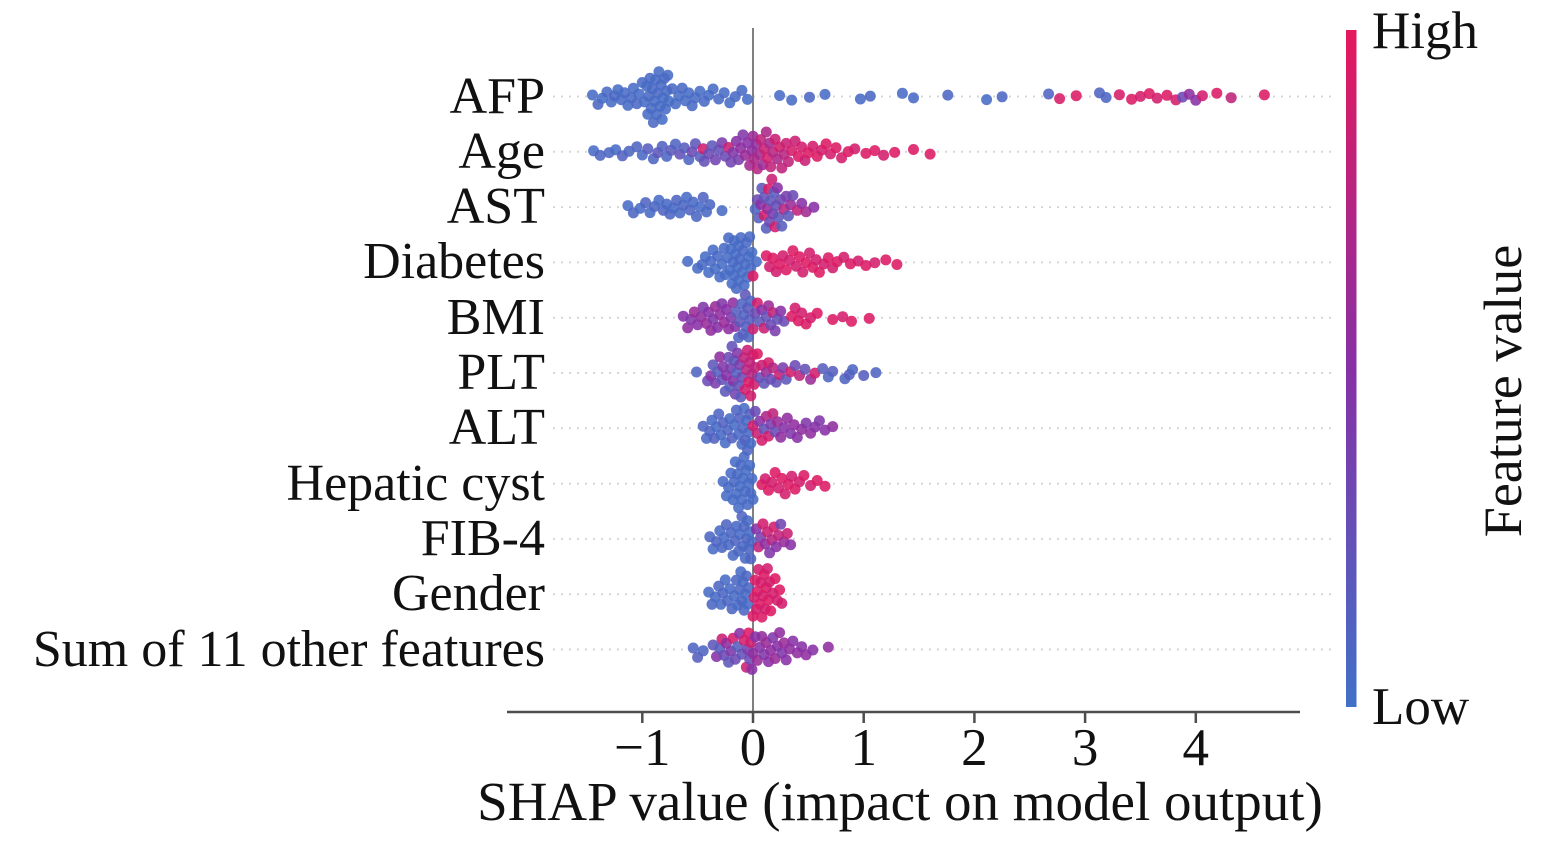 Image resolution: width=1544 pixels, height=846 pixels. I want to click on feature-label-bmi: BMI, so click(495, 317).